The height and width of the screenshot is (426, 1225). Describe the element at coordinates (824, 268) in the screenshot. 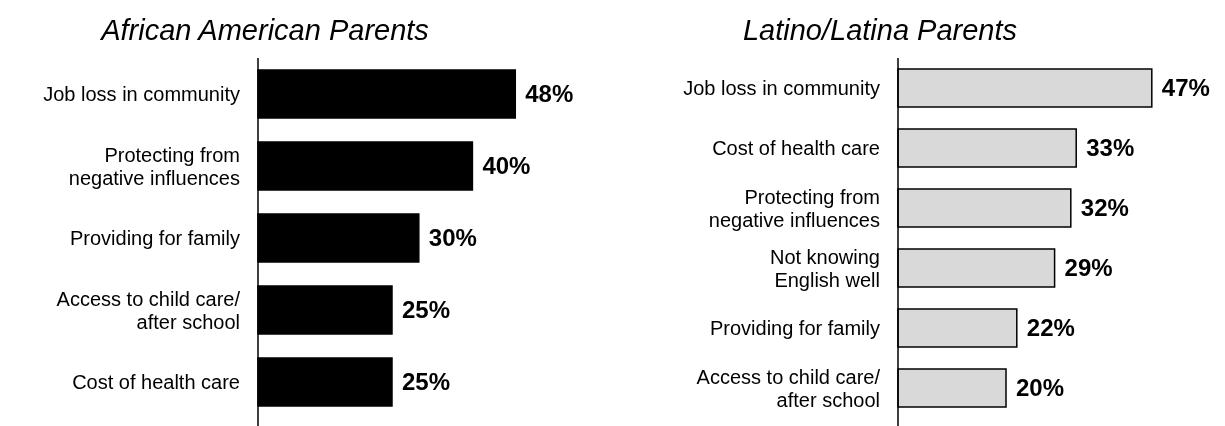

I see `y-tick-label: Not knowing English well` at that location.